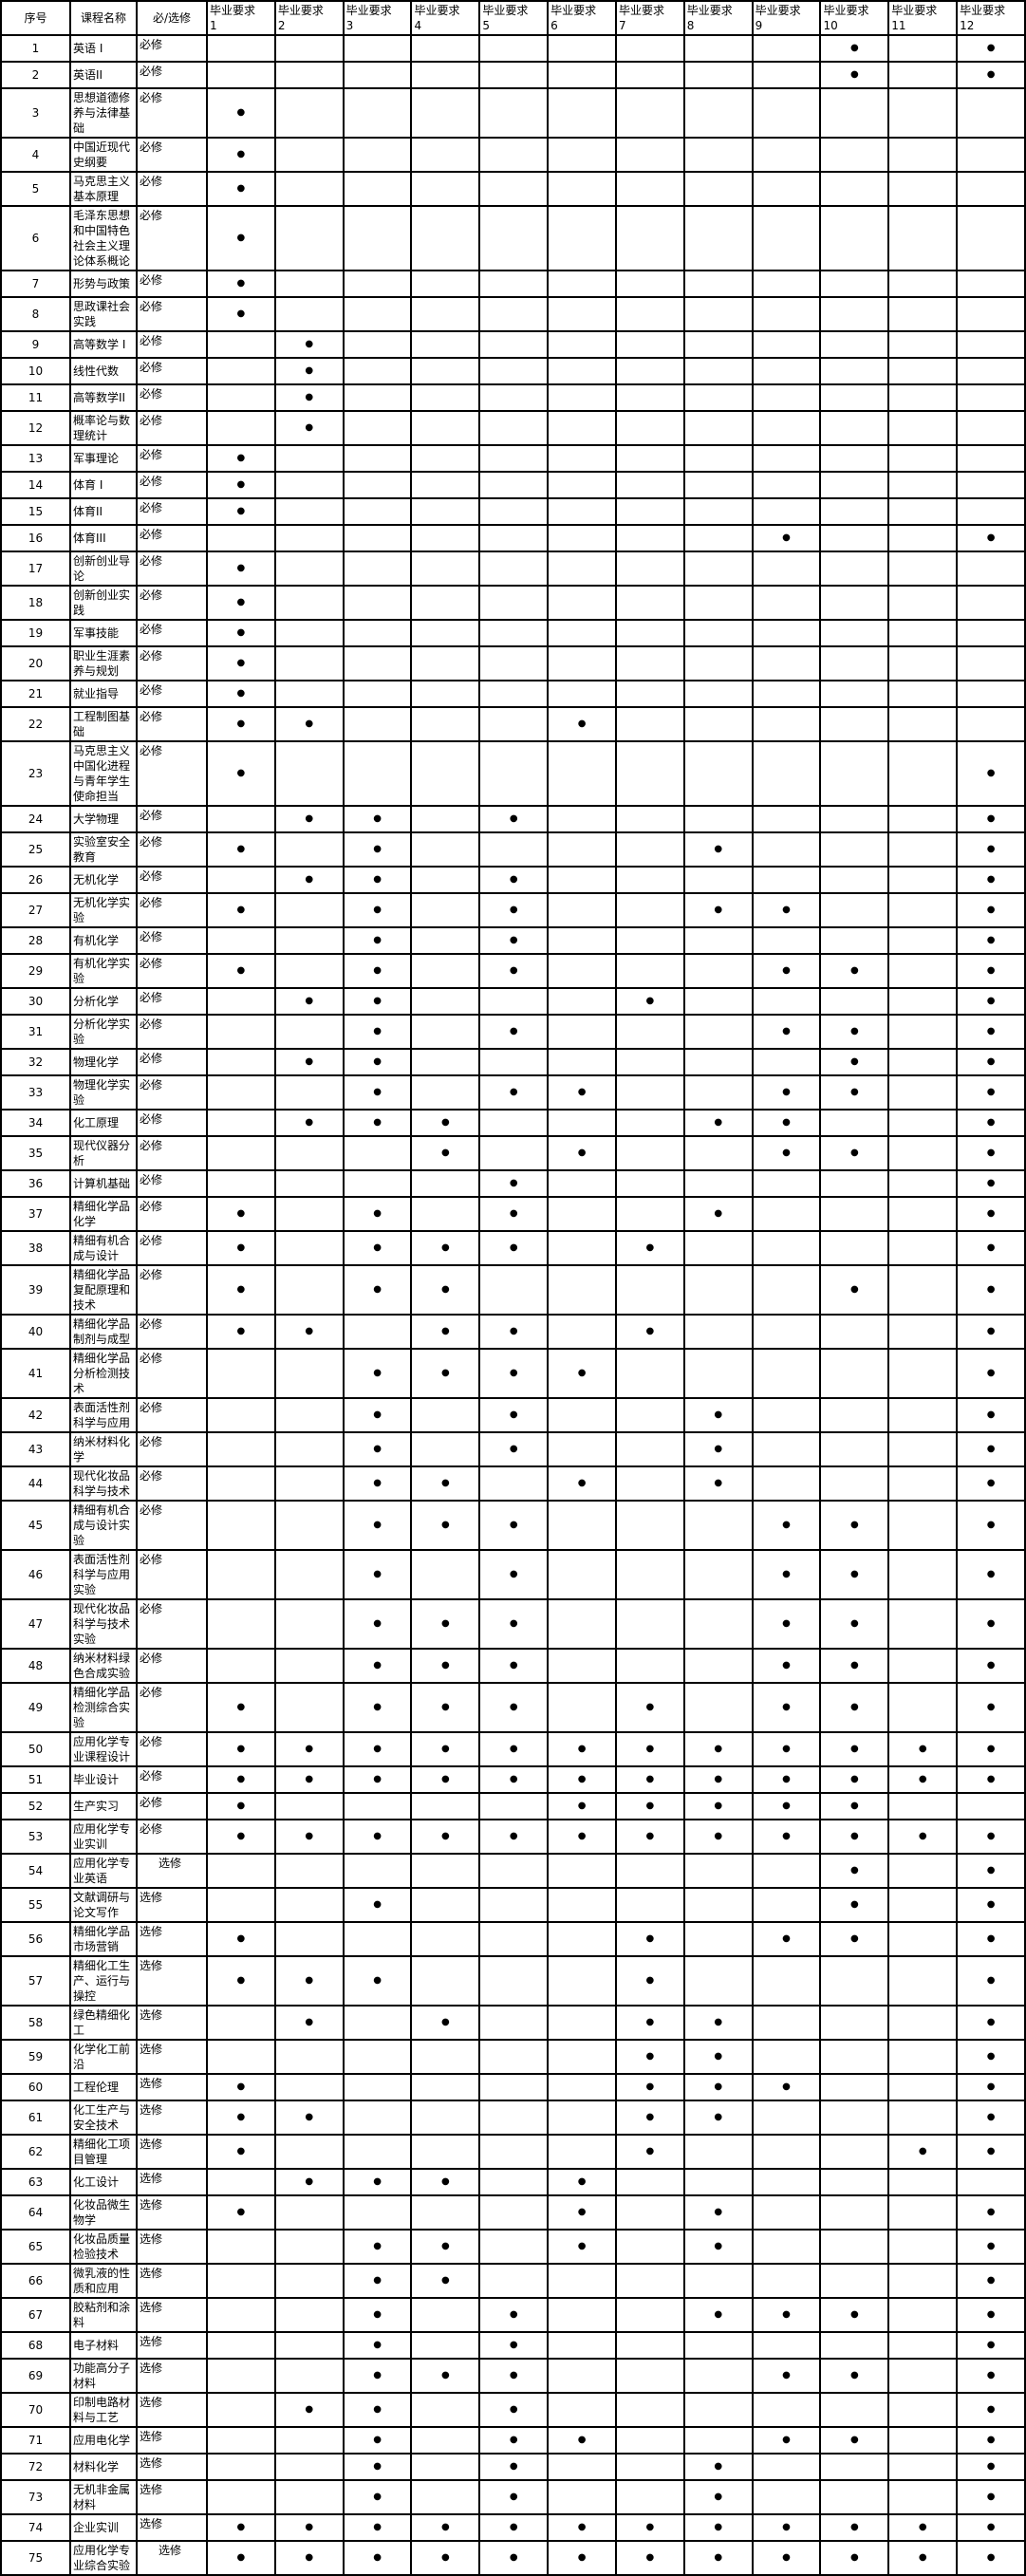 The height and width of the screenshot is (2576, 1026). Describe the element at coordinates (513, 1837) in the screenshot. I see `table-row: 53 应用化学专业实训 必修 ● ● ● ● ● ● ● ● ● ● ● ●` at that location.